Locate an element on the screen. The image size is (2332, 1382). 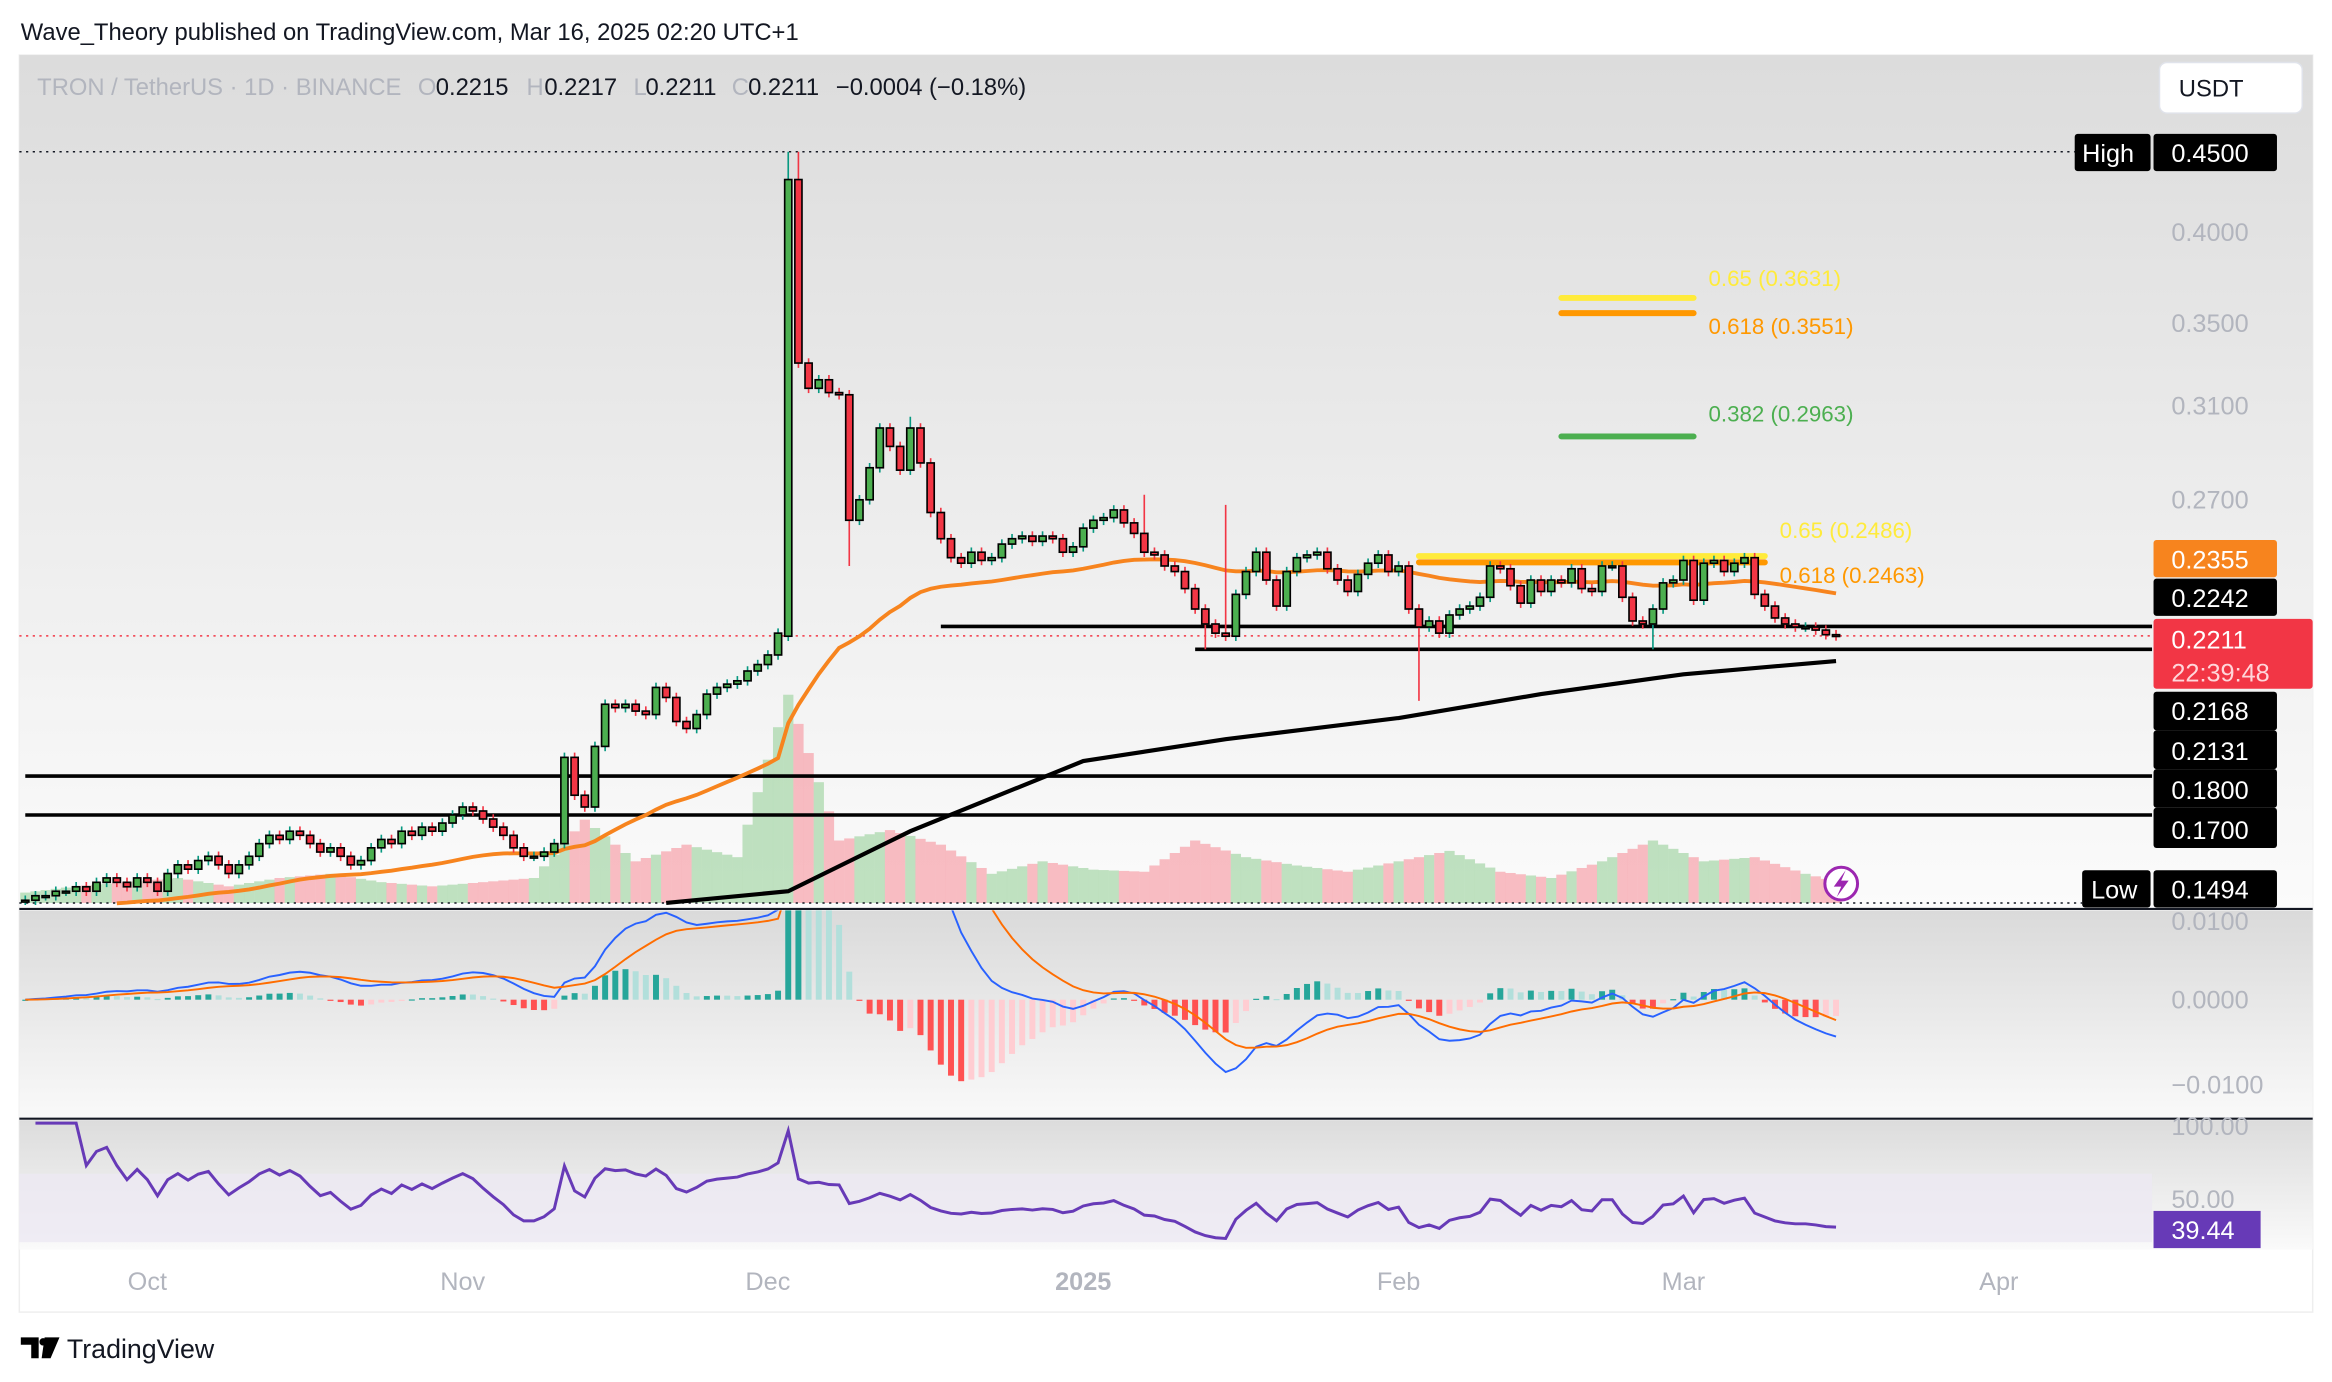
bar-countdown: 22:39:48 is located at coordinates (2220, 673).